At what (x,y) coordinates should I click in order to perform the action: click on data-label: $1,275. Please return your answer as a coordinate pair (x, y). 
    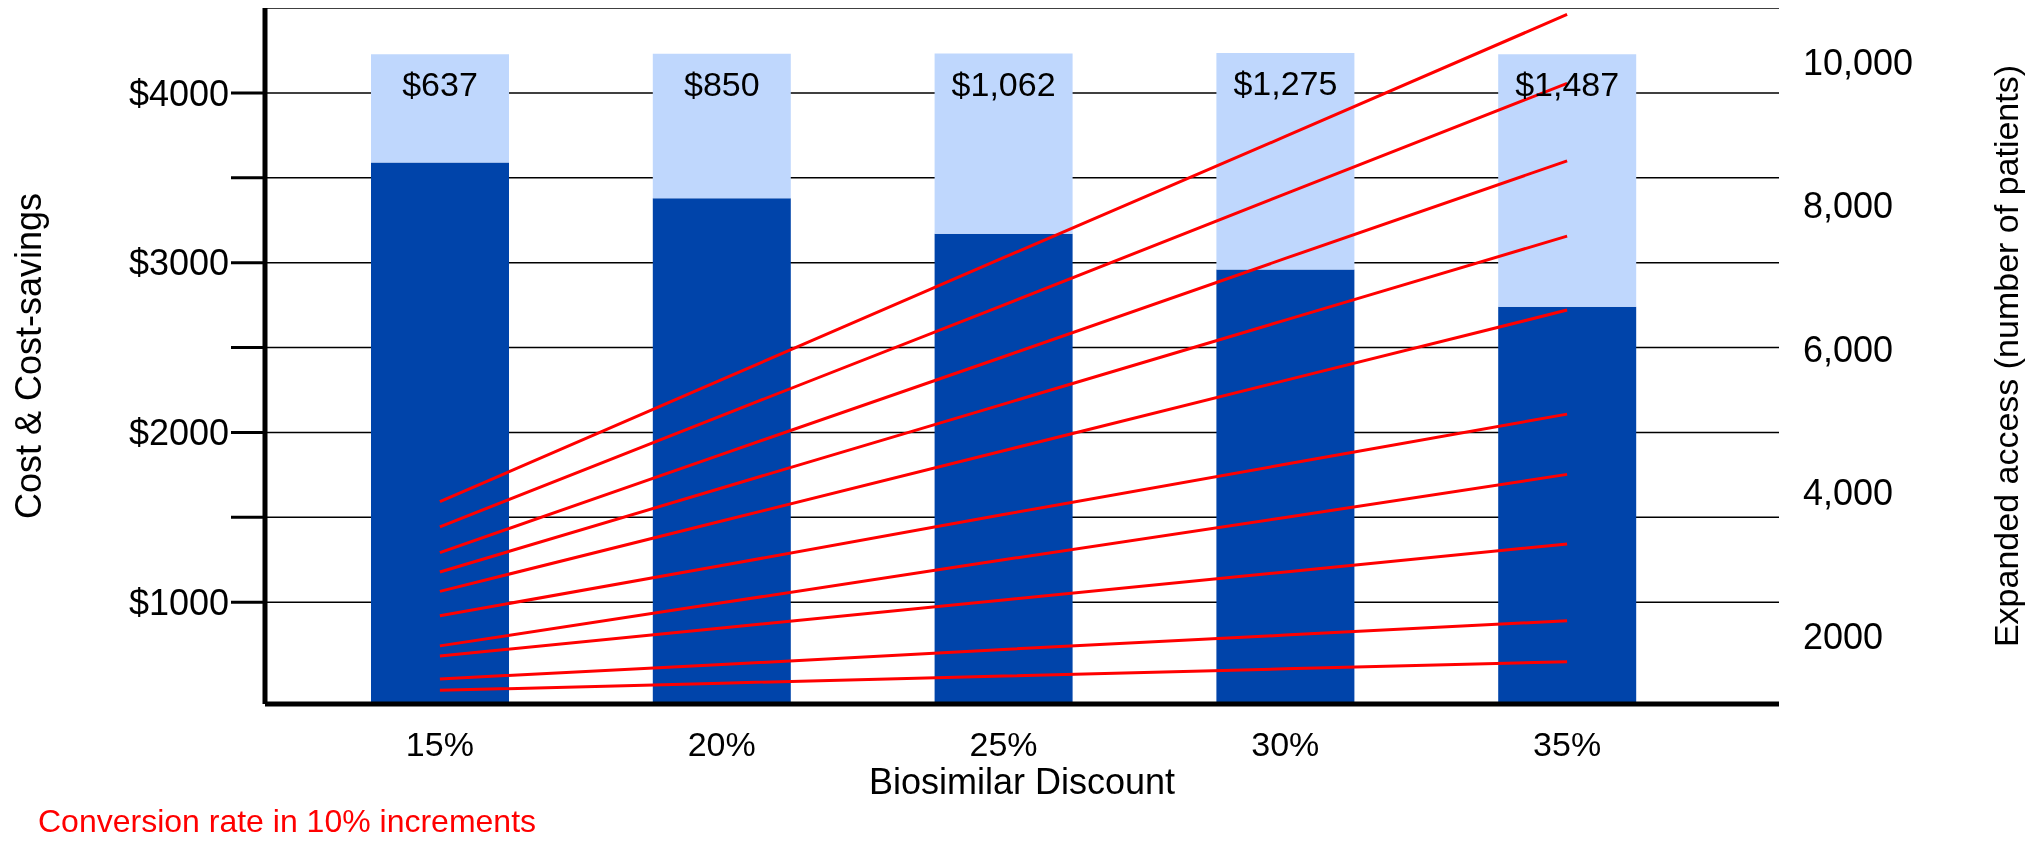
    Looking at the image, I should click on (1285, 83).